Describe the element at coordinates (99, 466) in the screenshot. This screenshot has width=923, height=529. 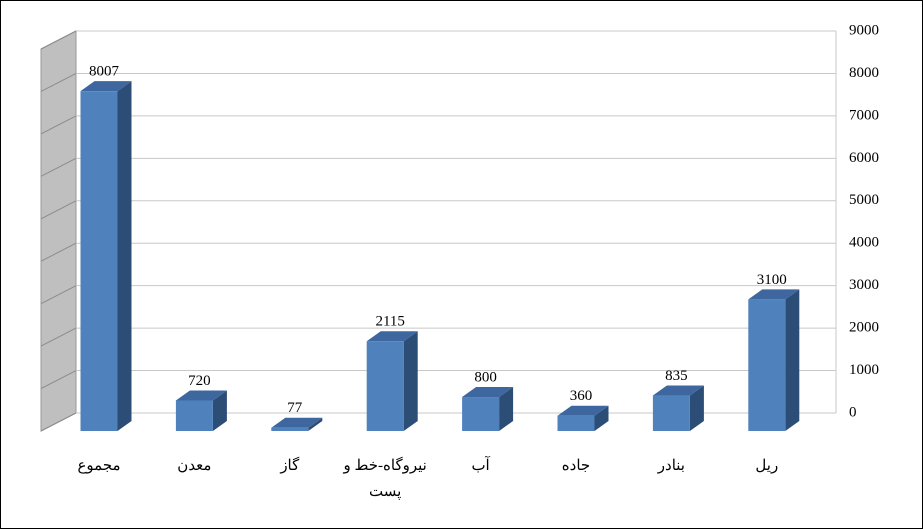
I see `x-tick-label: مجموع` at that location.